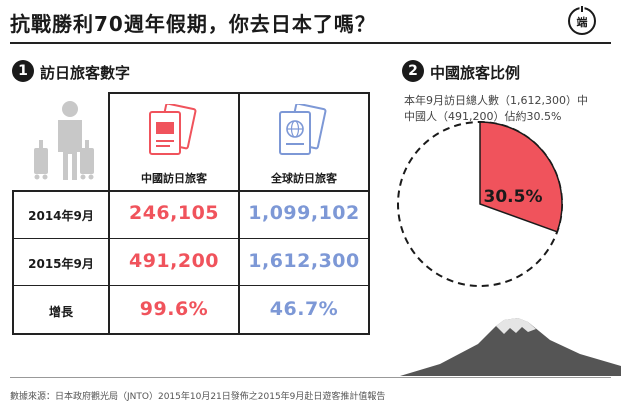 This screenshot has height=411, width=621. What do you see at coordinates (483, 116) in the screenshot?
I see `section2-desc-line: 中國人（491,200）佔約30.5%` at bounding box center [483, 116].